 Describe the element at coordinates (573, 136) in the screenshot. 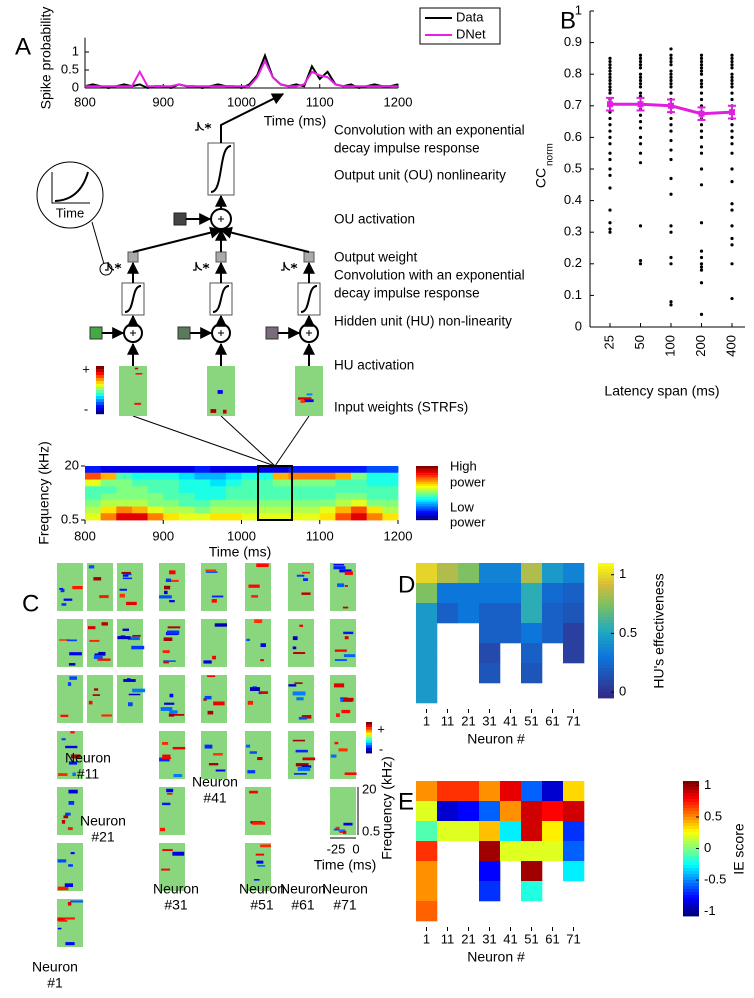

I see `y-tick-label: 0.6` at that location.